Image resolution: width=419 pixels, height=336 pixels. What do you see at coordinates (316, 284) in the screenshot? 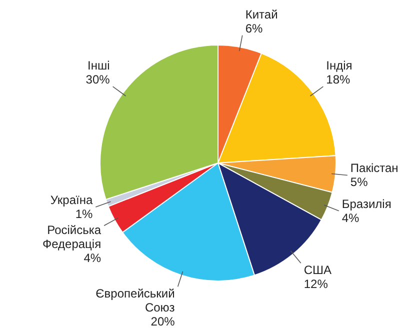
I see `data-label: 12%` at bounding box center [316, 284].